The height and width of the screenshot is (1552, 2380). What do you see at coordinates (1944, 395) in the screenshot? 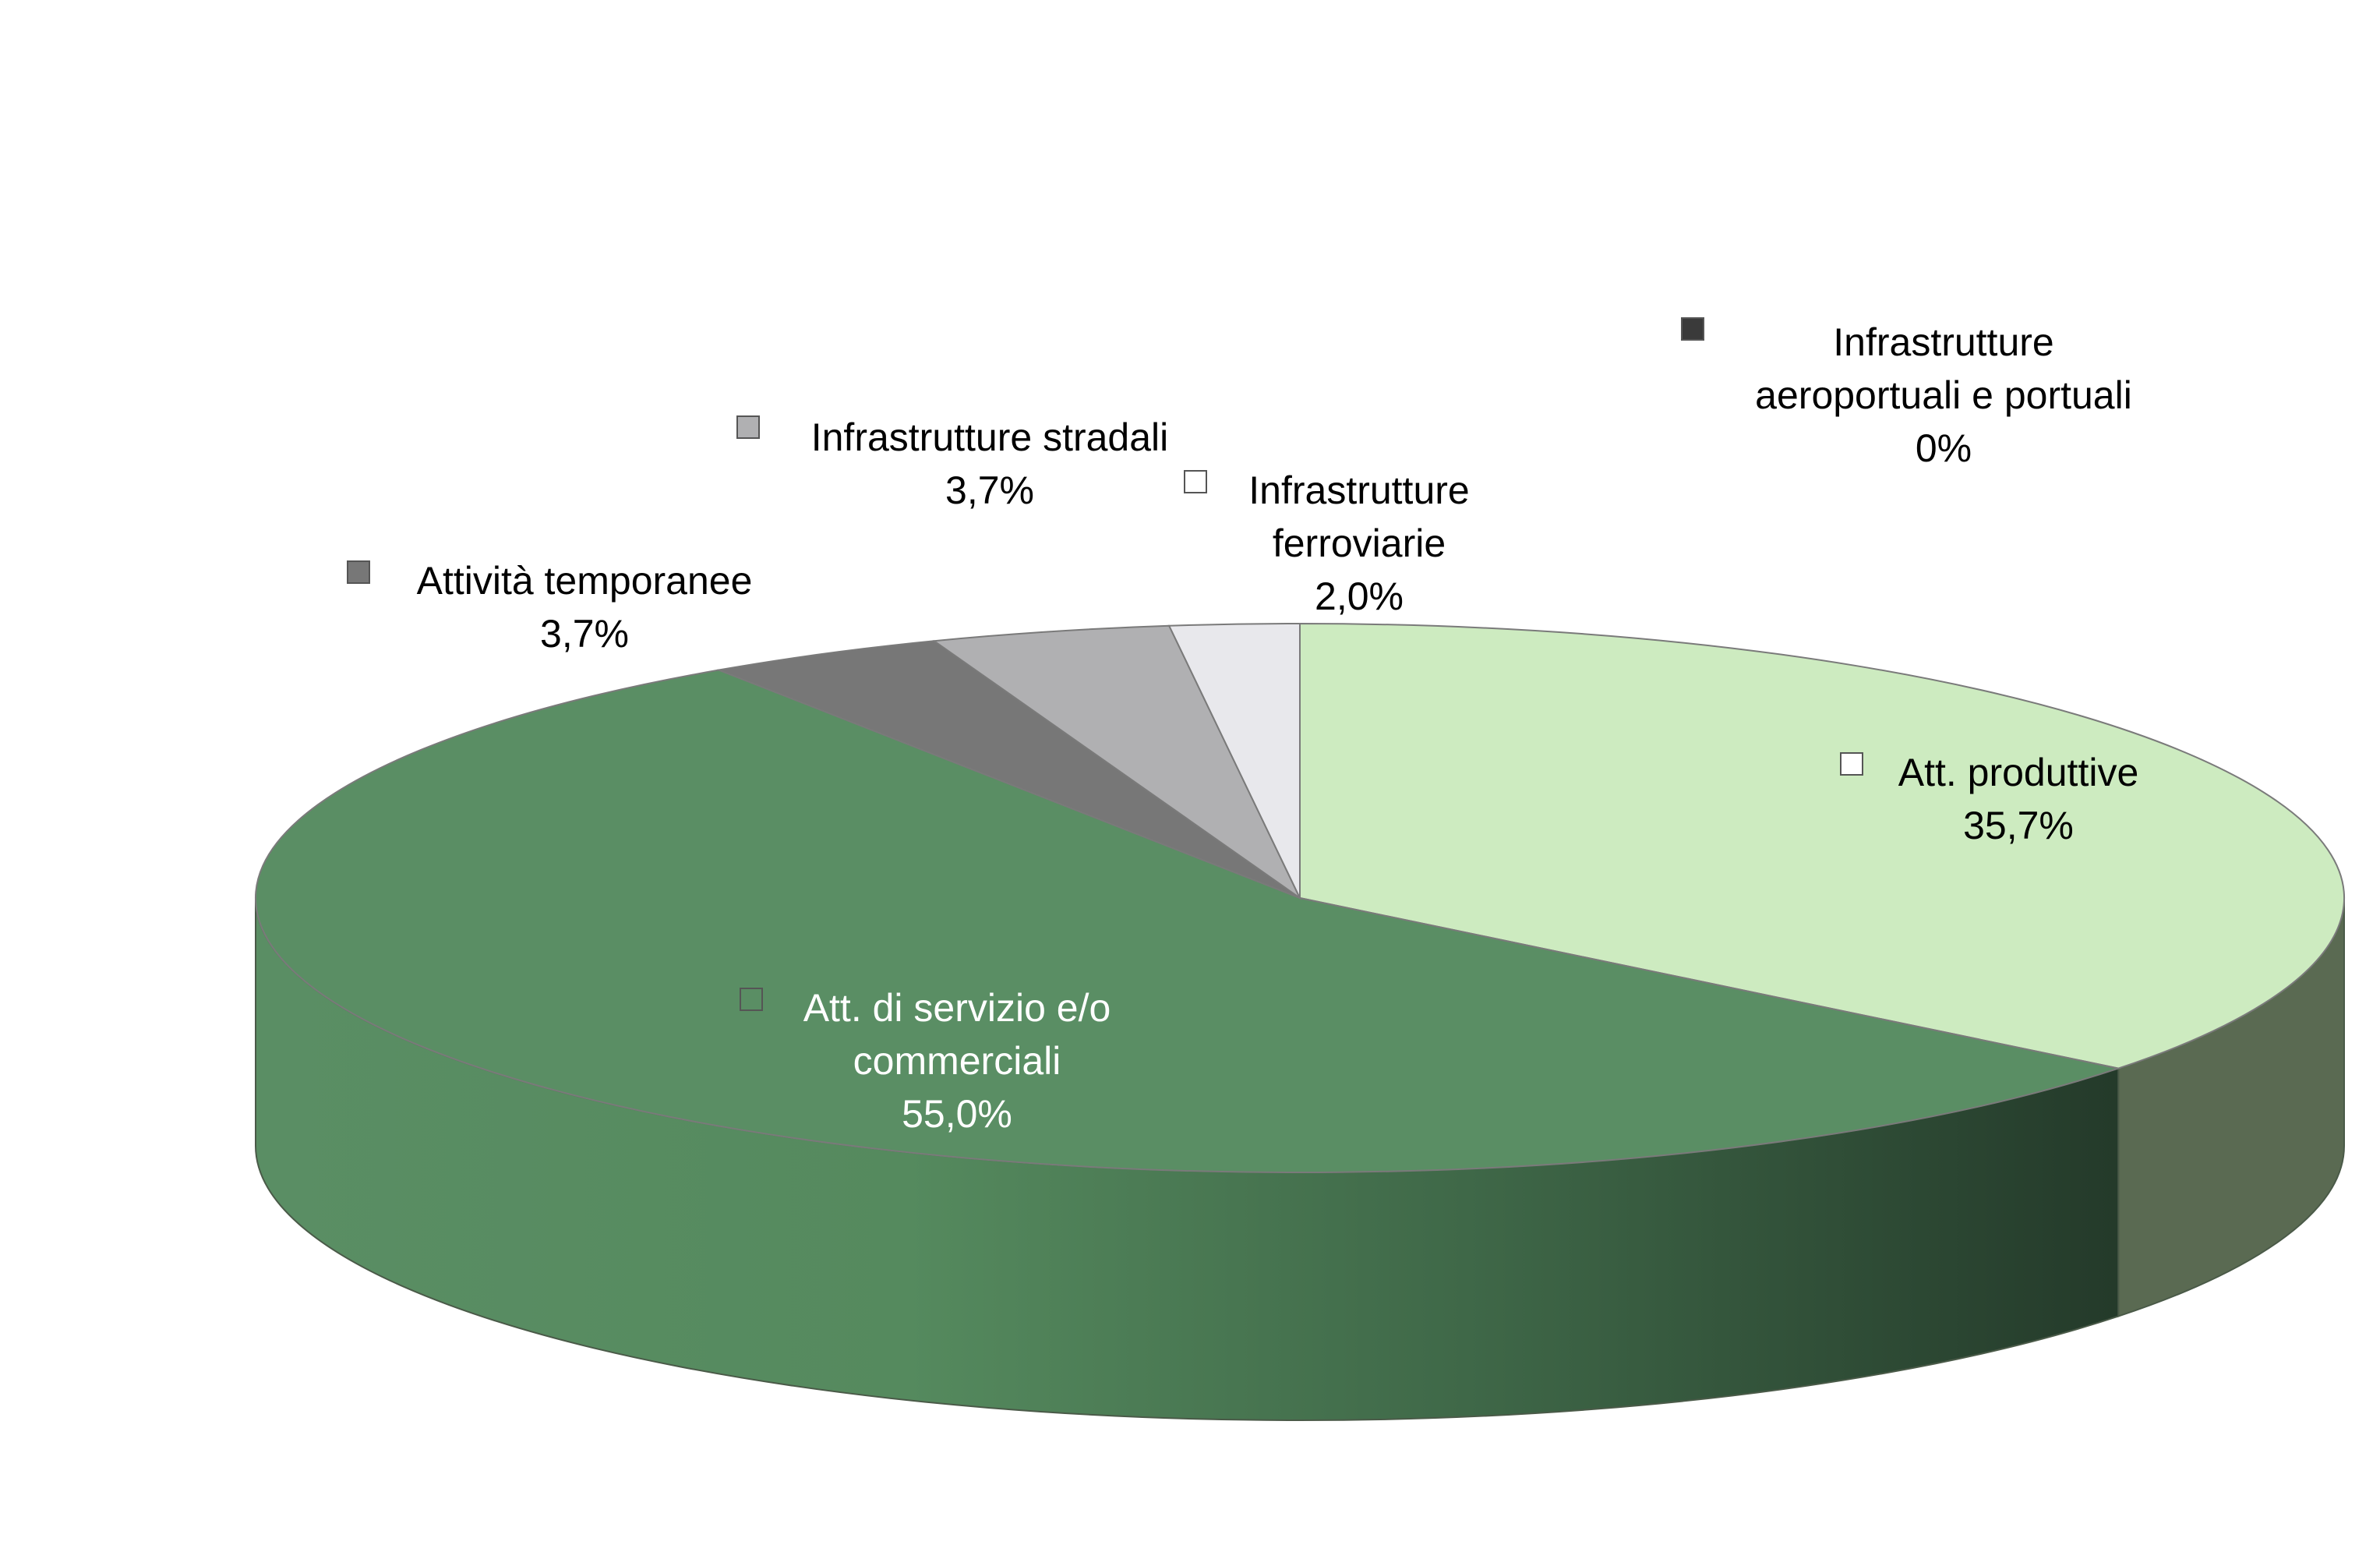
I see `slice-label-text-5: Infrastrutture aeroportuali e portuali 0%` at bounding box center [1944, 395].